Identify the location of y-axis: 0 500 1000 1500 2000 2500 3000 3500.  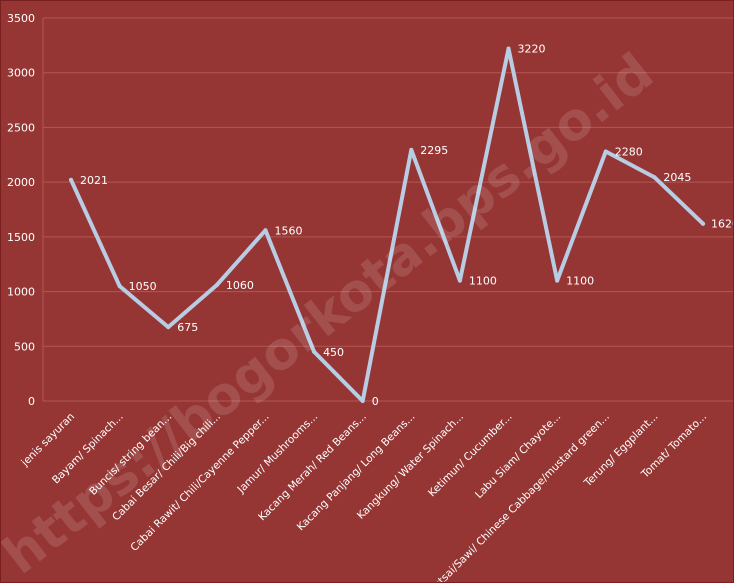
(25, 210).